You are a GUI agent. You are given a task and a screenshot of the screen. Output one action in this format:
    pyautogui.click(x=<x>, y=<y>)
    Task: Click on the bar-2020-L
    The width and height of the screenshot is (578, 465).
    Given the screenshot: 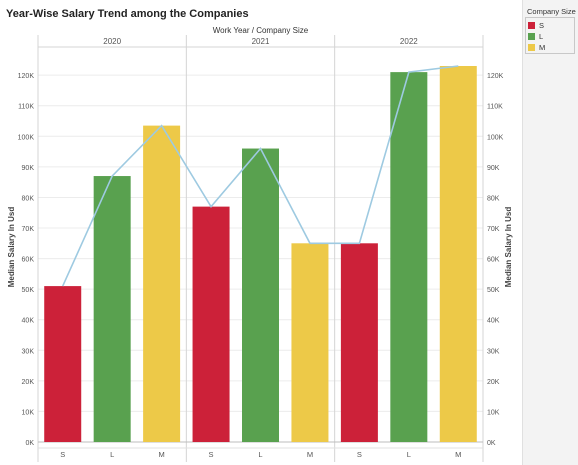 What is the action you would take?
    pyautogui.click(x=112, y=309)
    